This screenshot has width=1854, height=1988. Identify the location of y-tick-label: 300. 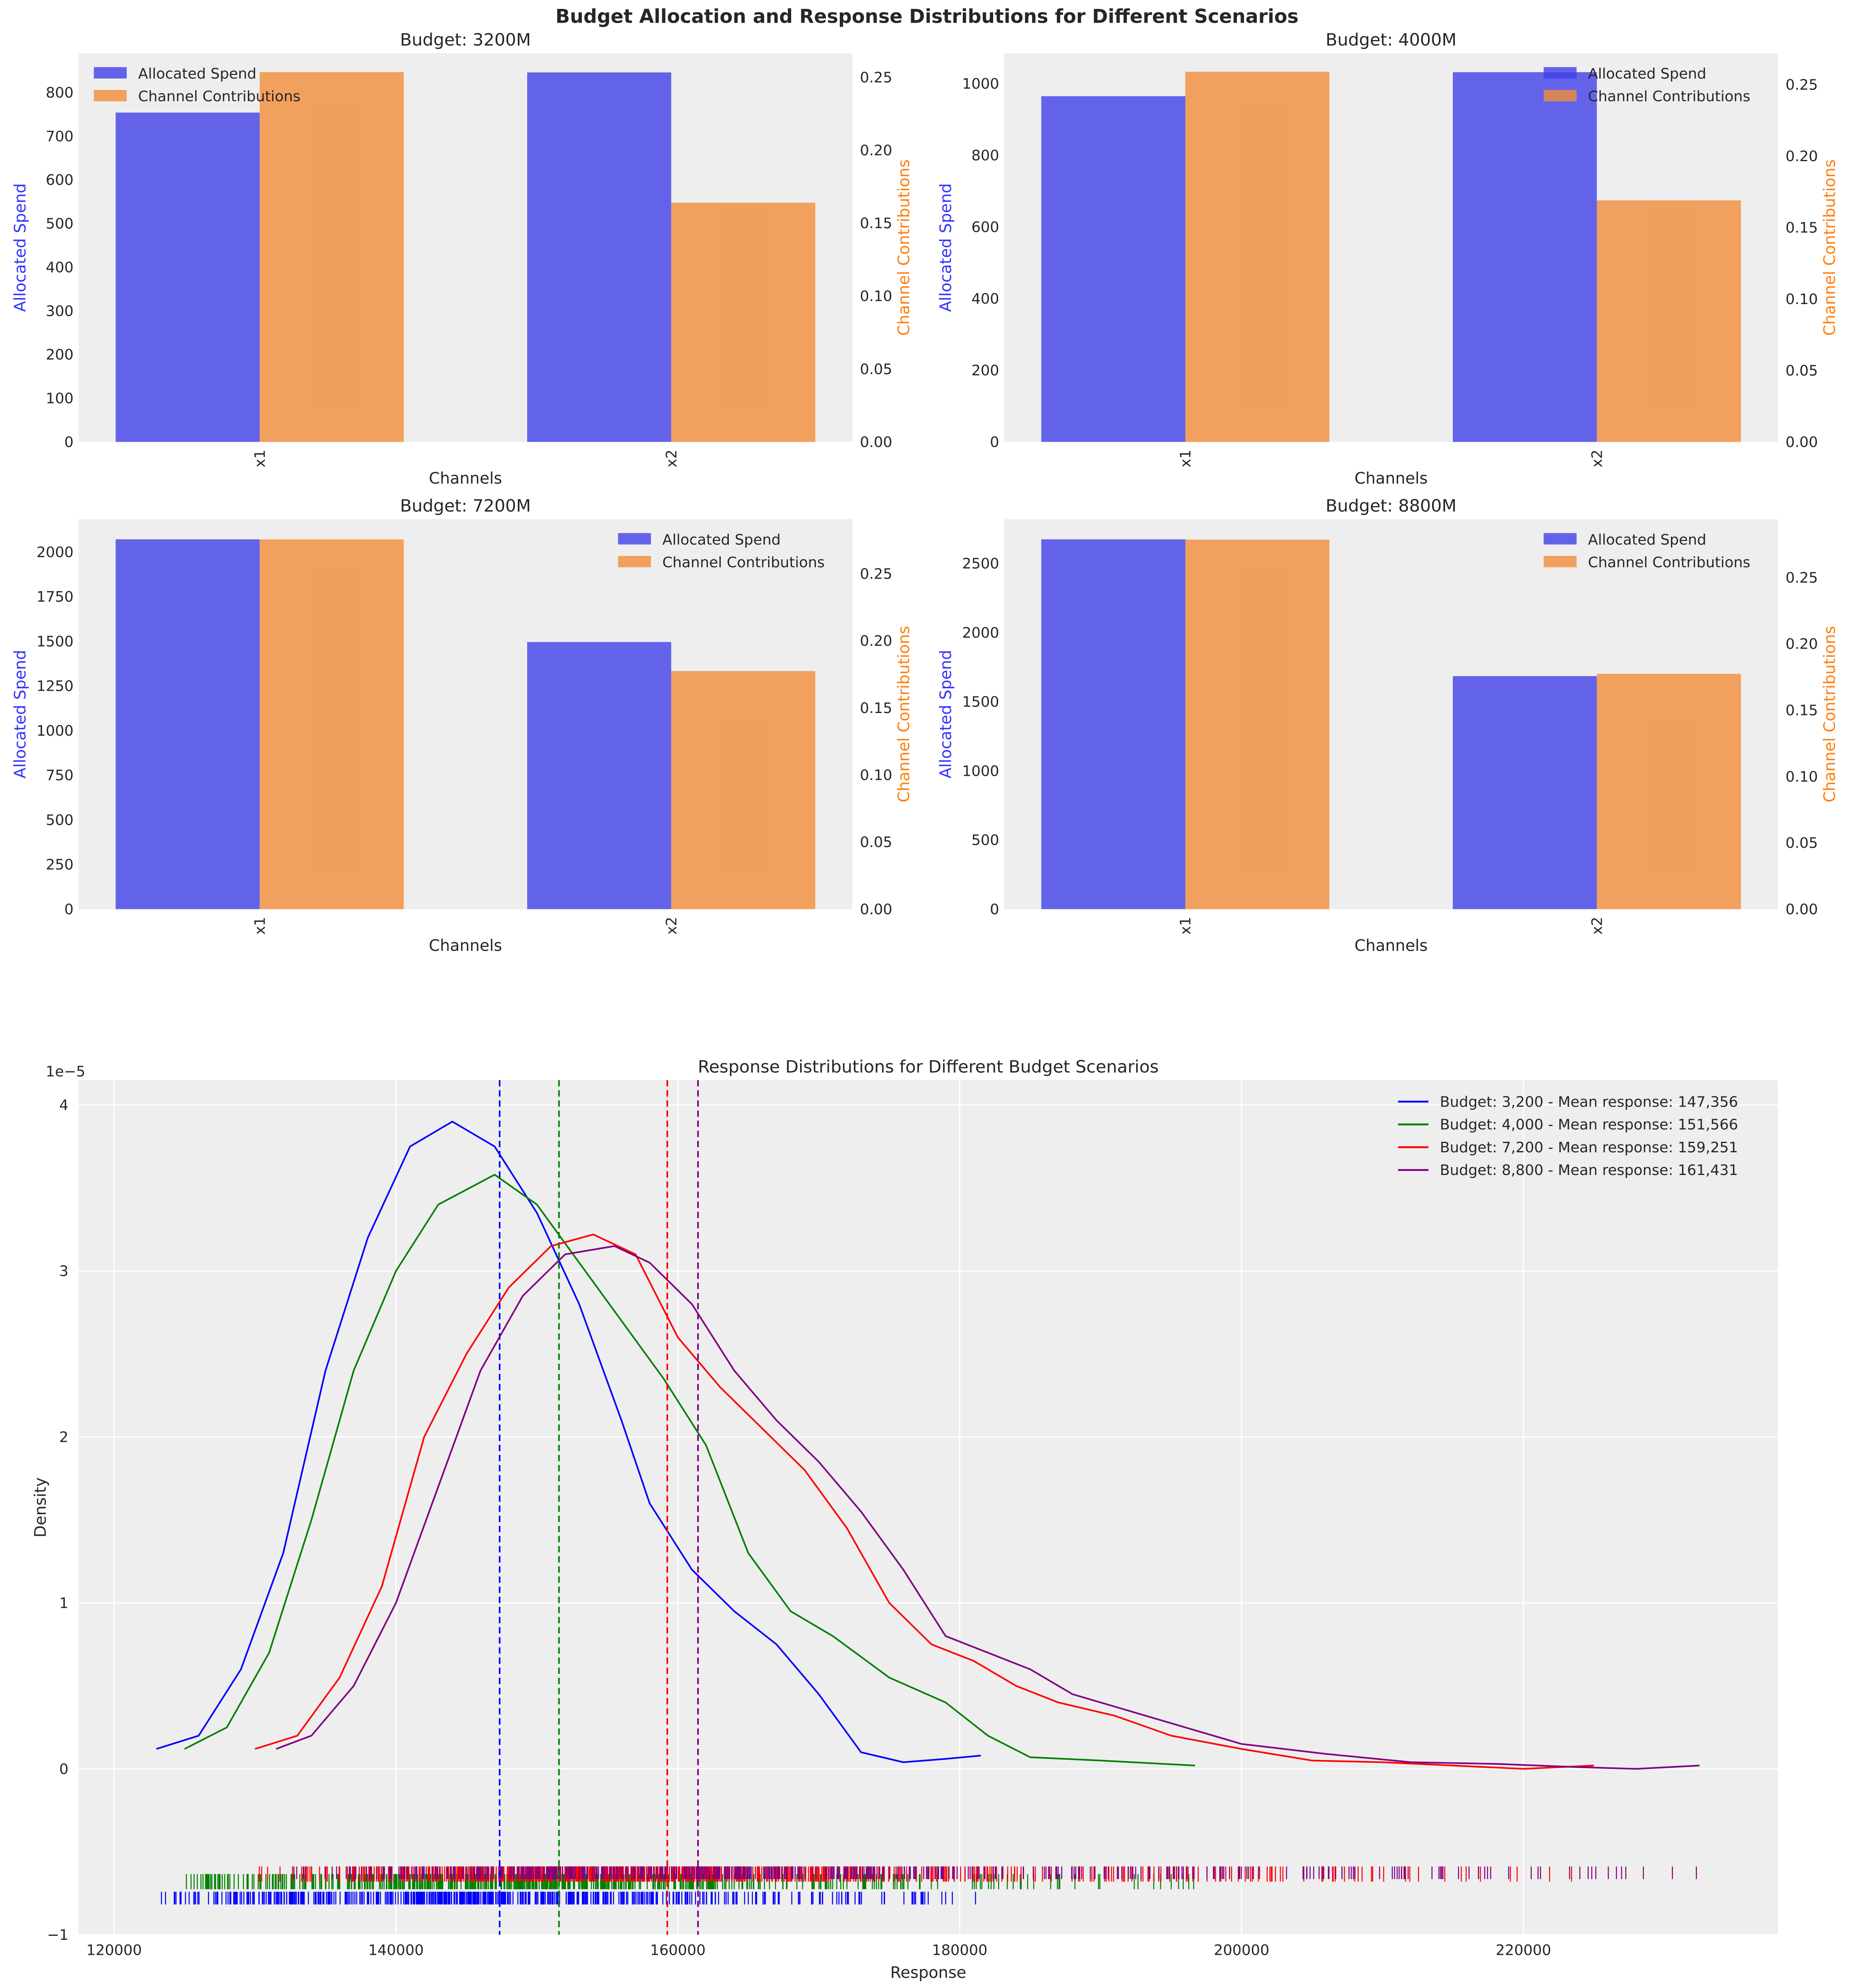
(60, 311).